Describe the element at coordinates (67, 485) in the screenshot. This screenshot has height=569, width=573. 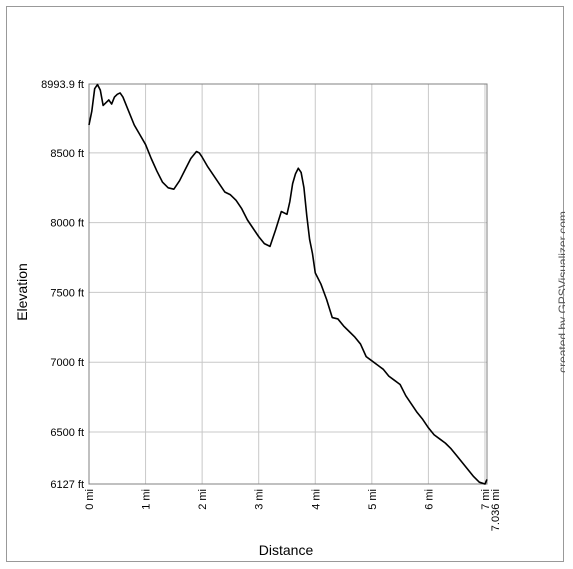
I see `y-tick-label: 6127 ft` at that location.